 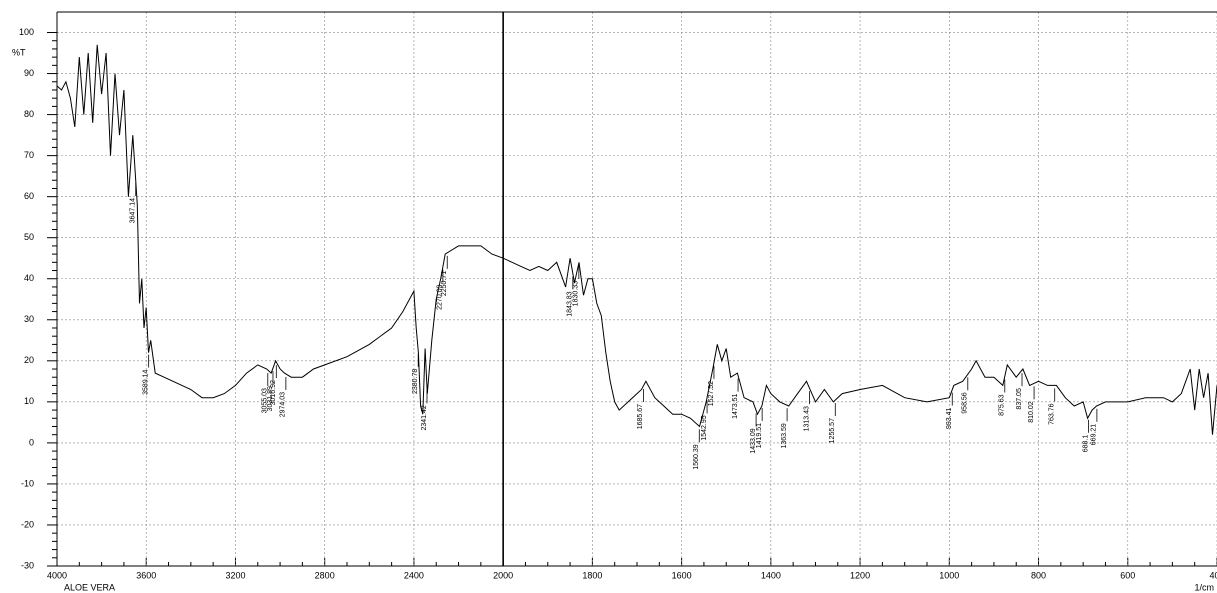 What do you see at coordinates (806, 418) in the screenshot?
I see `peak-label: 1313.43` at bounding box center [806, 418].